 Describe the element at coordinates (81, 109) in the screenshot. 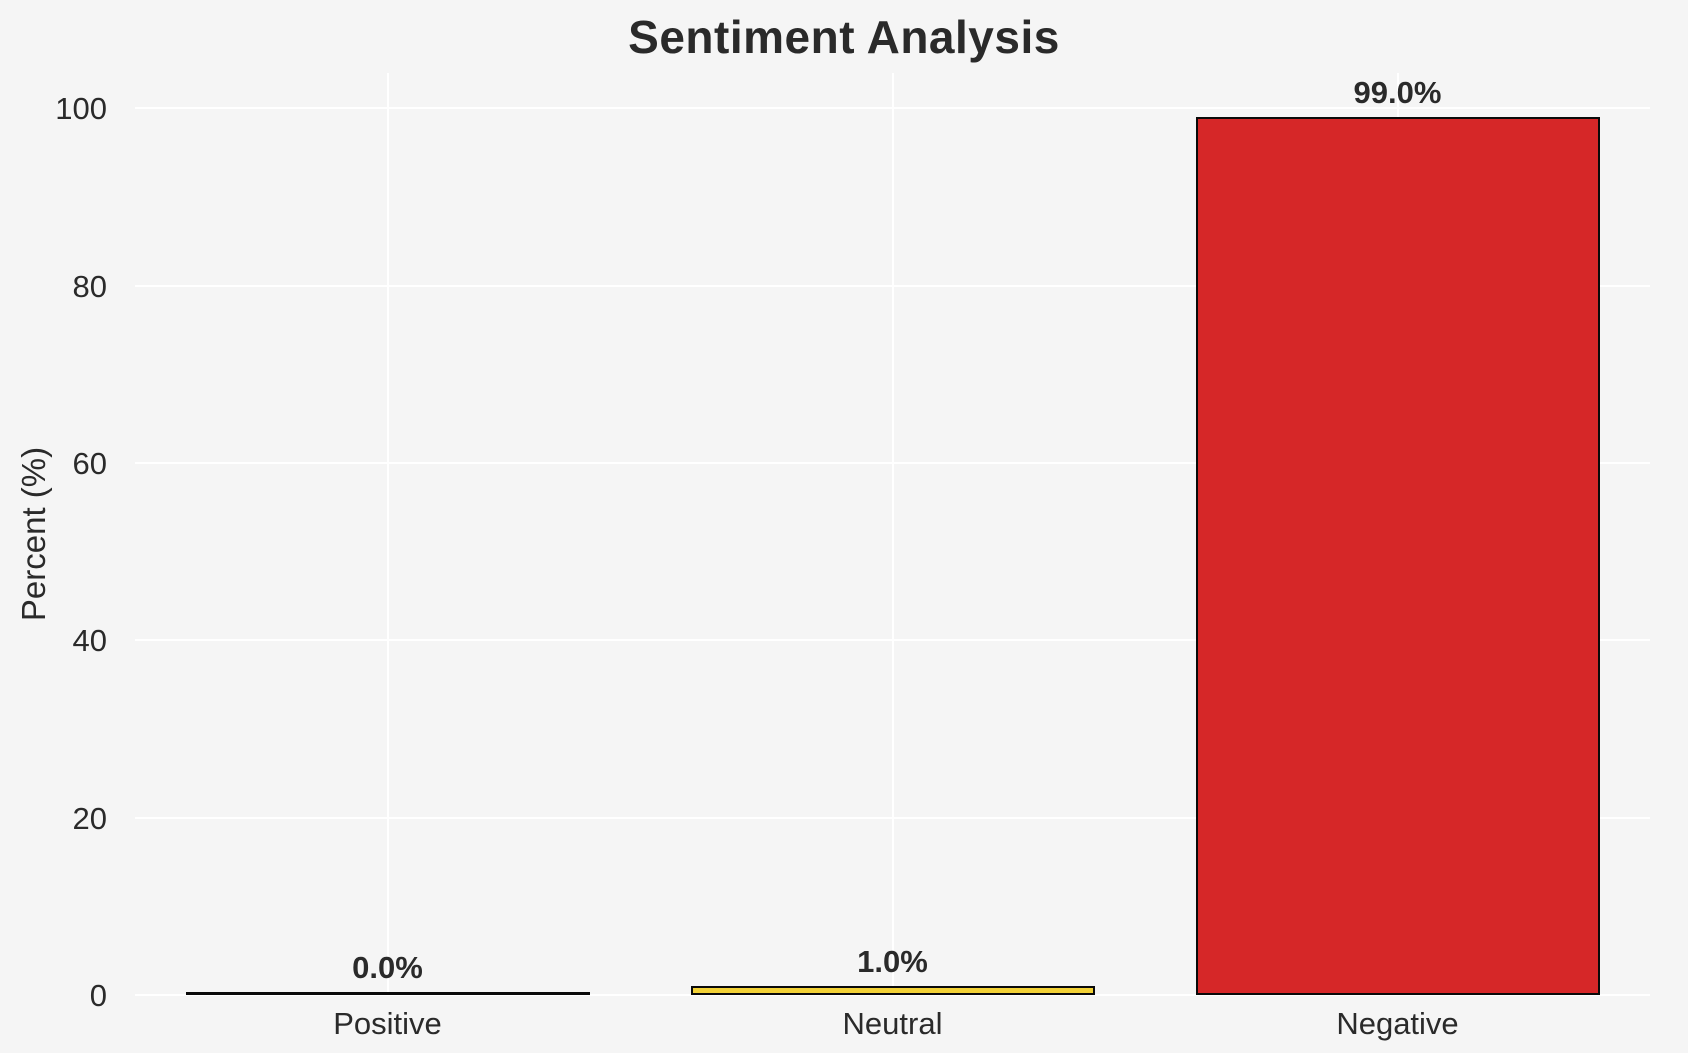

I see `y-tick-label: 100` at that location.